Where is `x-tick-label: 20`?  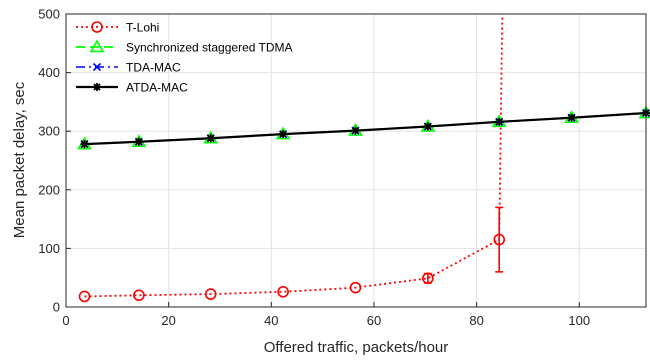 x-tick-label: 20 is located at coordinates (168, 320).